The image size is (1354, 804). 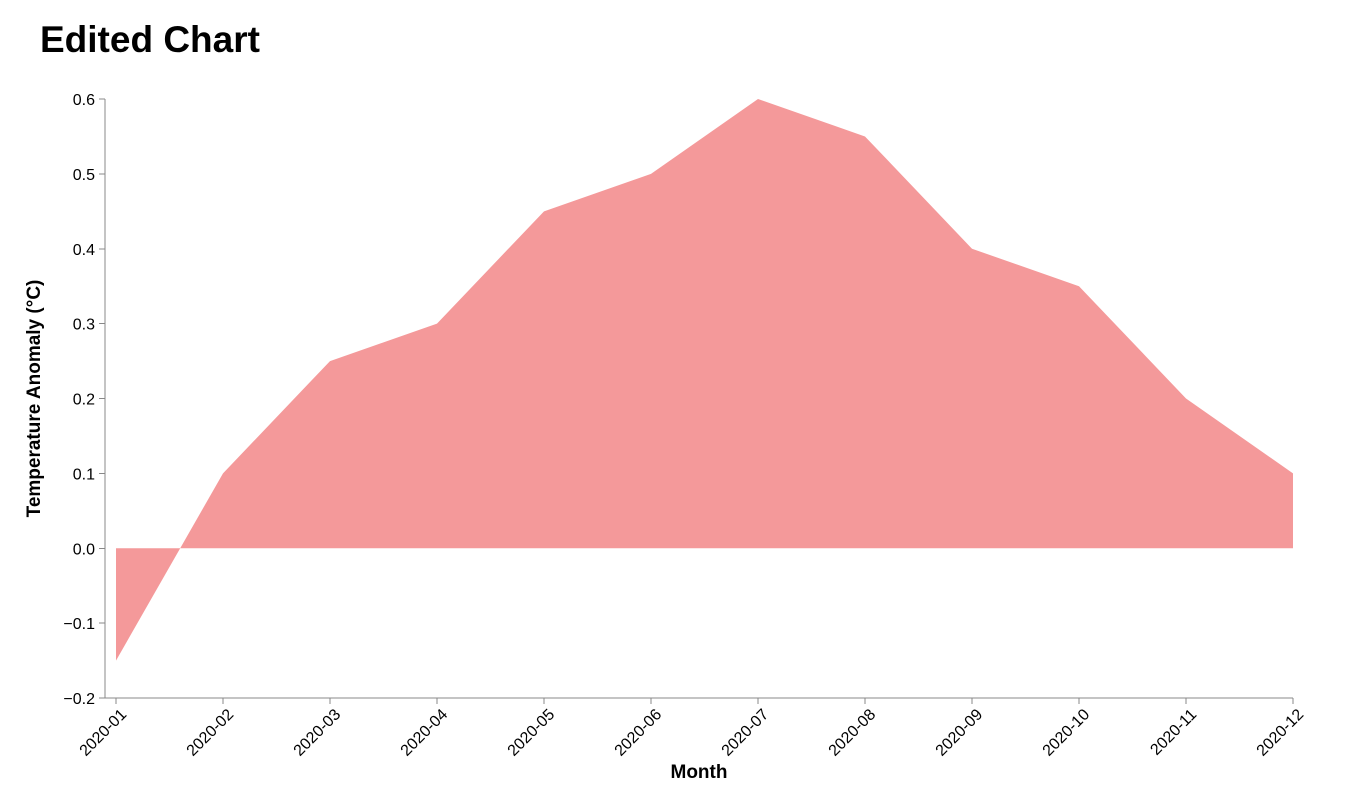 I want to click on y-tick-label: 0.2, so click(x=84, y=400).